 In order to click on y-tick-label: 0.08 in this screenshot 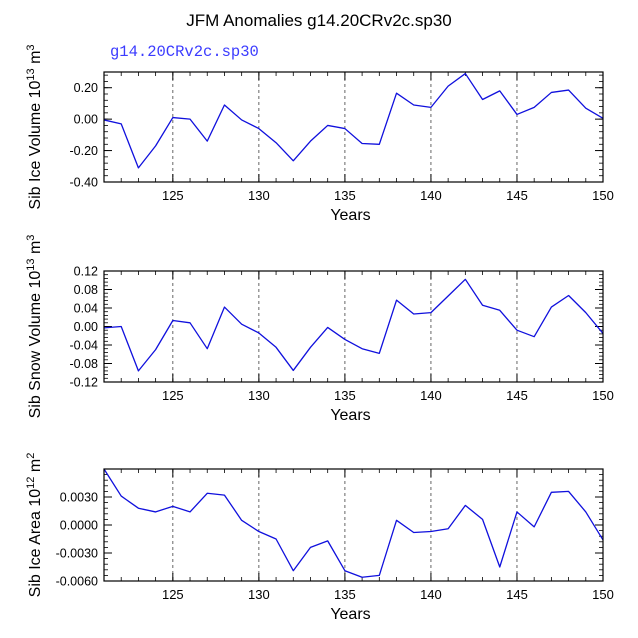, I will do `click(86, 290)`.